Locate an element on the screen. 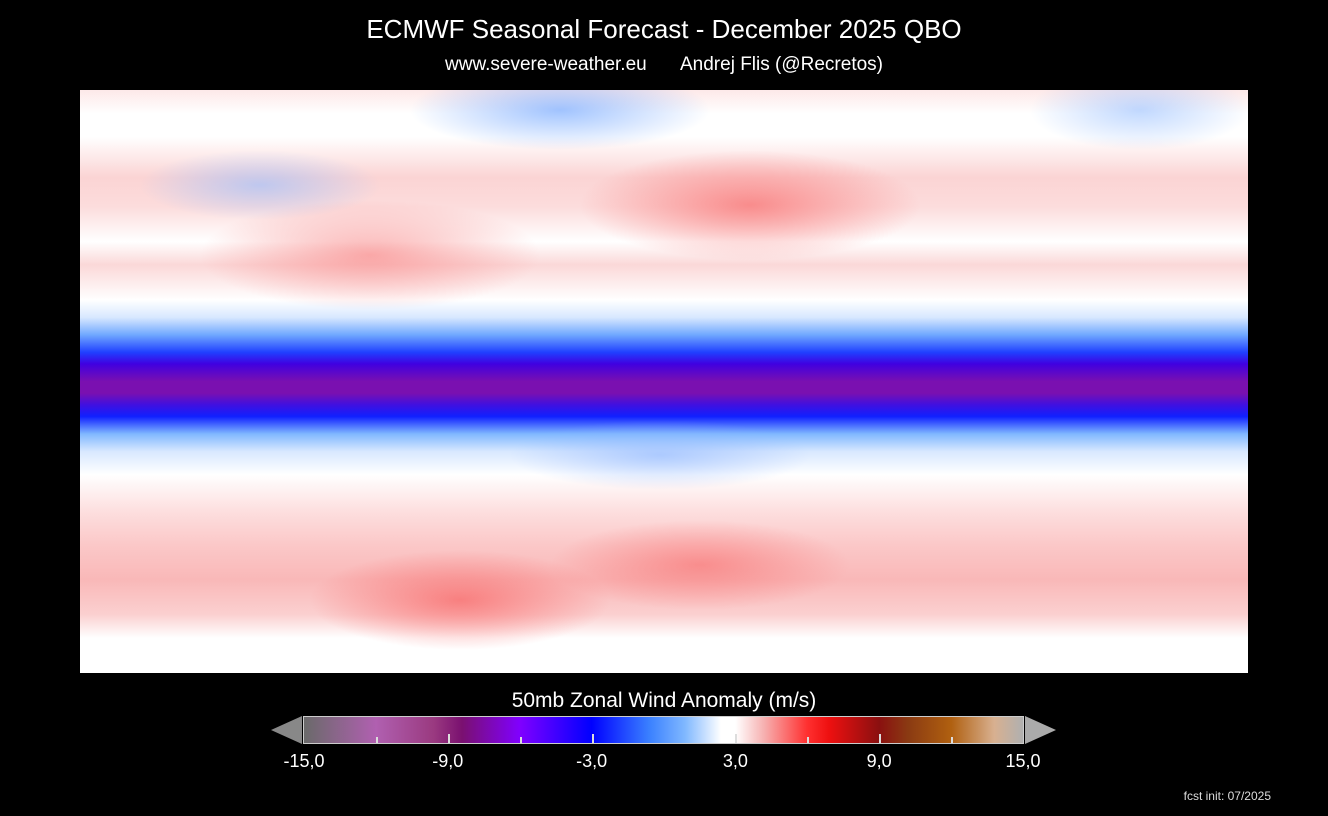 This screenshot has height=816, width=1328. colorbar-tick-label: 9,0 is located at coordinates (879, 761).